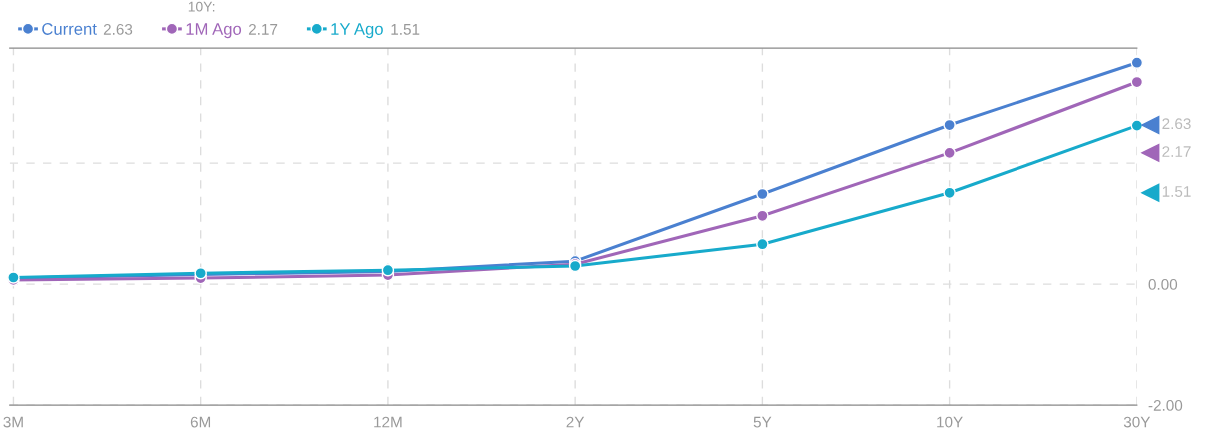 This screenshot has height=438, width=1212. Describe the element at coordinates (200, 422) in the screenshot. I see `x-tick-label: 6M` at that location.